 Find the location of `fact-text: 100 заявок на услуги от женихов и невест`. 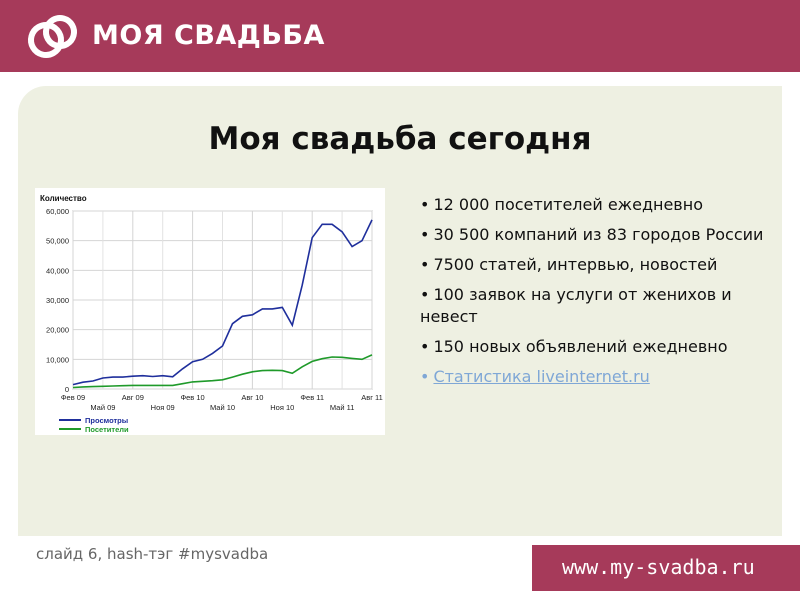

fact-text: 100 заявок на услуги от женихов и невест is located at coordinates (576, 305).